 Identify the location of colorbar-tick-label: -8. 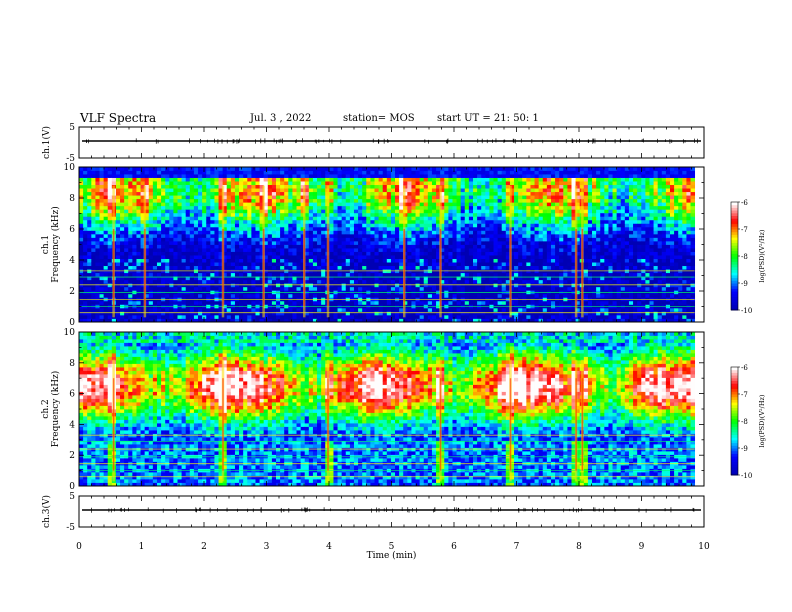
(744, 257).